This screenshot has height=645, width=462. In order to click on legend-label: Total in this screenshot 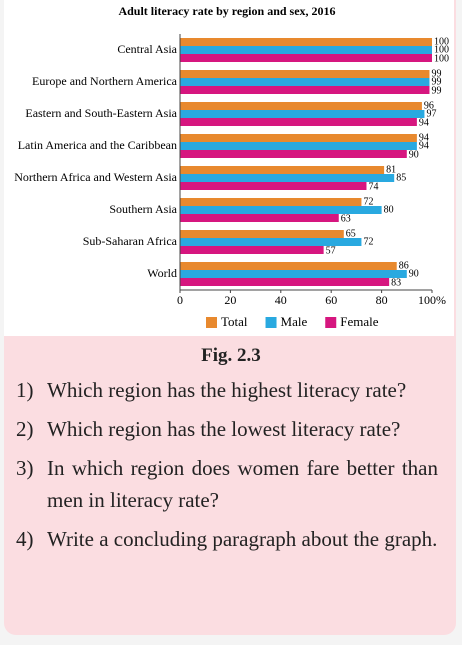, I will do `click(234, 321)`.